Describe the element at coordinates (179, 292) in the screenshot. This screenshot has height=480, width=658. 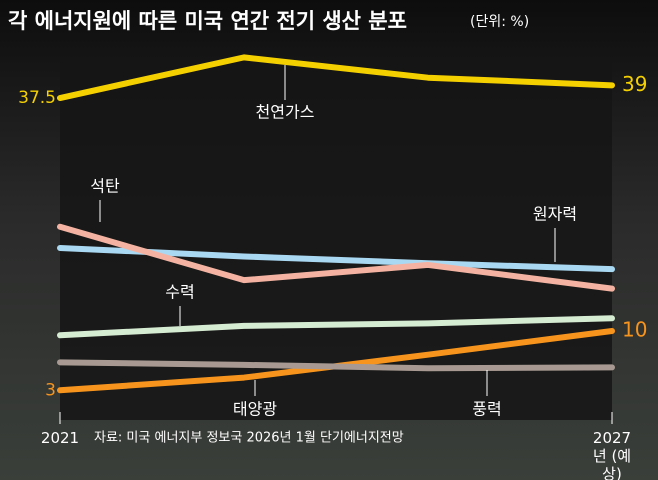
I see `series-label: 수력` at that location.